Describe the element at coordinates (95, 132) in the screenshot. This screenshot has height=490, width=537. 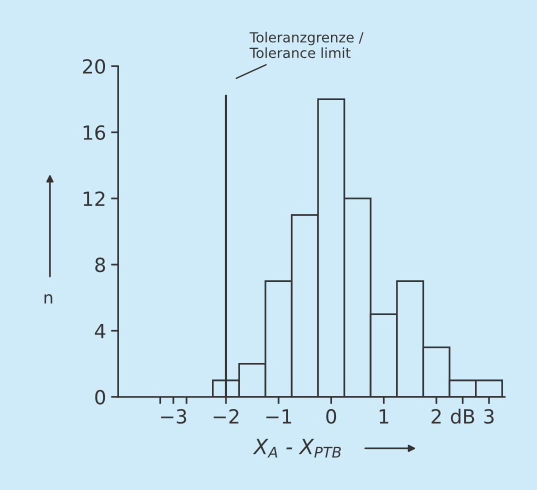
I see `y-tick-label: 16` at that location.